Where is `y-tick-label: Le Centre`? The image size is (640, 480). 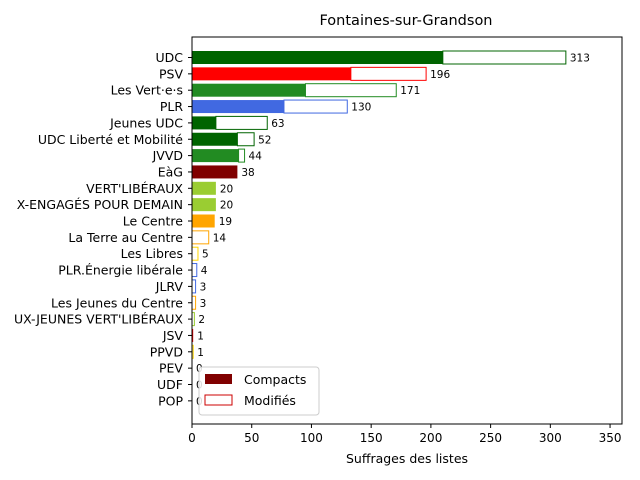 y-tick-label: Le Centre is located at coordinates (153, 221).